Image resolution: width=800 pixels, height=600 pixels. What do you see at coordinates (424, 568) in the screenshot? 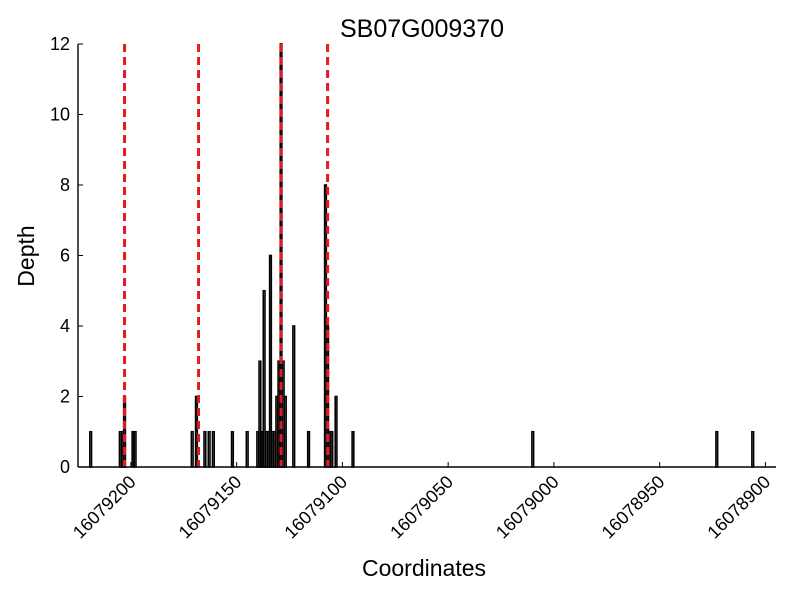
I see `x-axis-label: Coordinates` at bounding box center [424, 568].